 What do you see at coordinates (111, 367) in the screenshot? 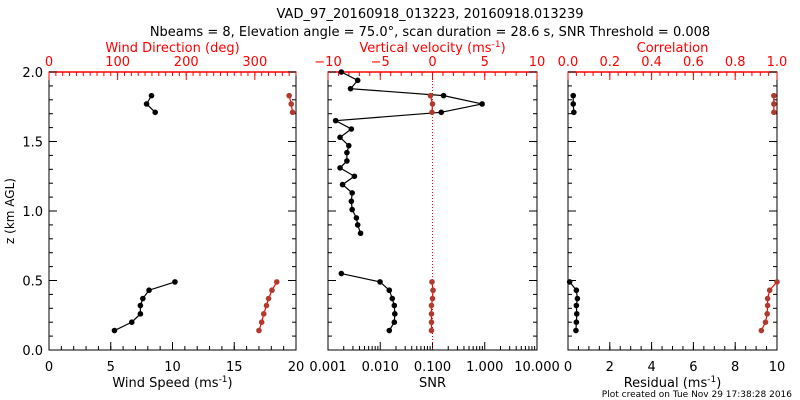
I see `x-tick-label: 5` at bounding box center [111, 367].